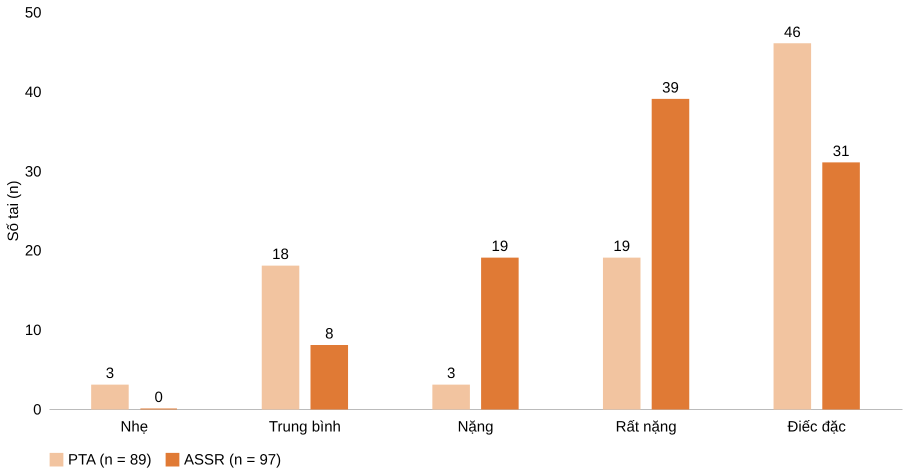 The height and width of the screenshot is (474, 907). I want to click on data-label: 18, so click(280, 255).